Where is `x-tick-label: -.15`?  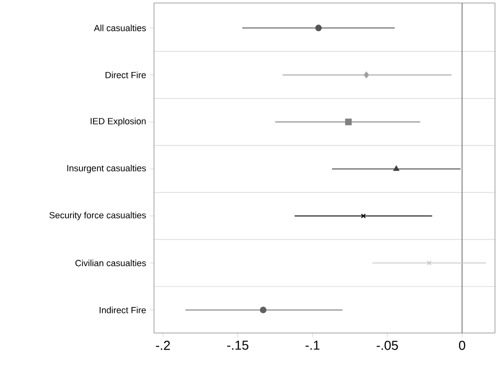 x-tick-label: -.15 is located at coordinates (237, 345).